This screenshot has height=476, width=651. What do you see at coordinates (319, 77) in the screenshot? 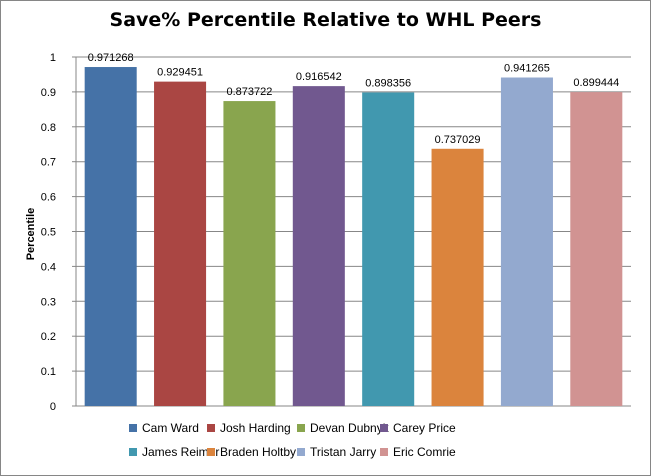
I see `data-label: 0.916542` at bounding box center [319, 77].